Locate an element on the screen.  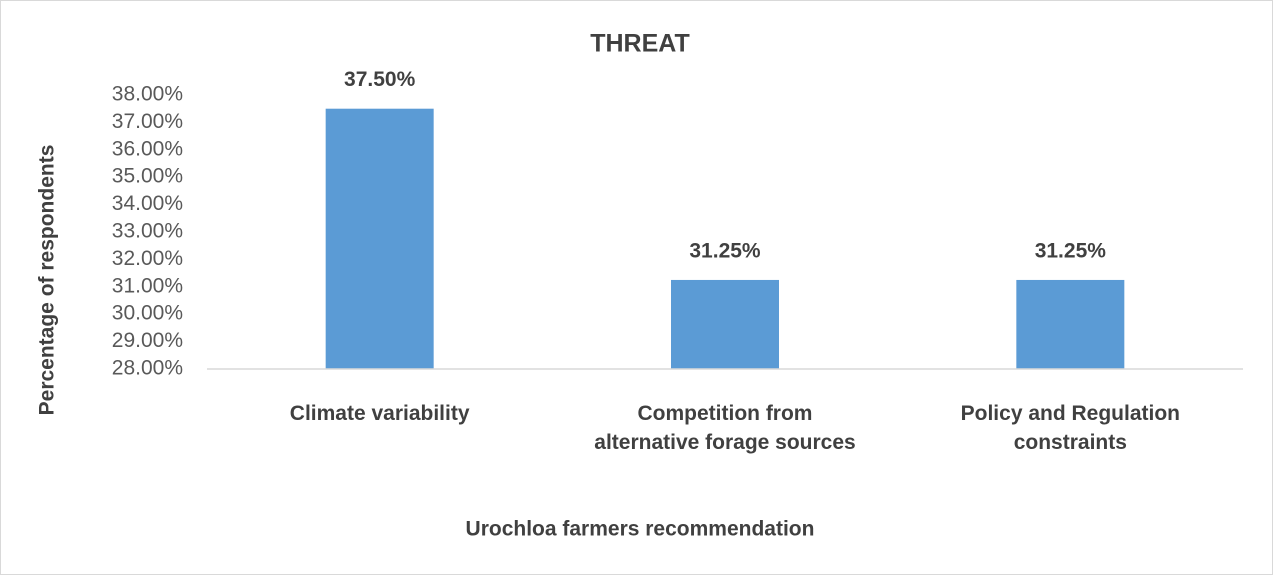
y-tick-label: 28.00% is located at coordinates (147, 368).